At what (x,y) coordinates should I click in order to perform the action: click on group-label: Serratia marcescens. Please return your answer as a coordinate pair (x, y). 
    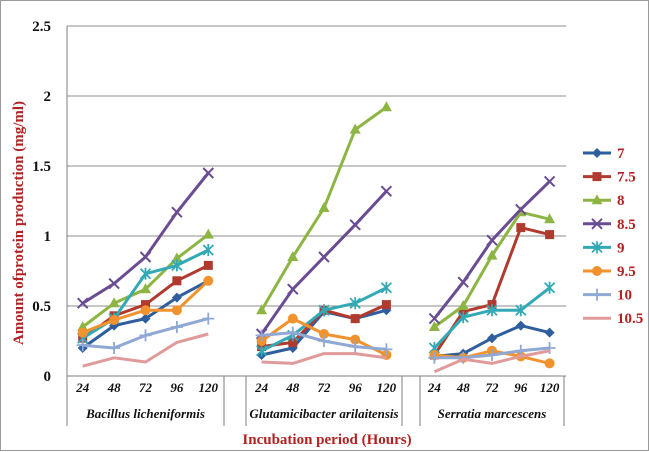
    Looking at the image, I should click on (492, 413).